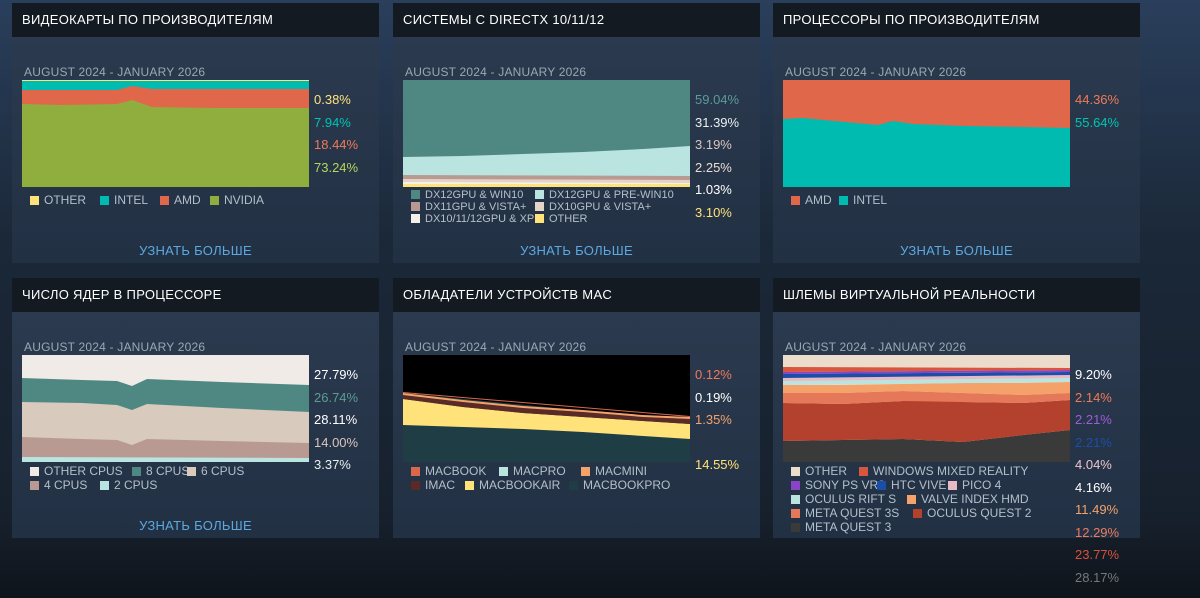  I want to click on legend-item: INTEL, so click(124, 200).